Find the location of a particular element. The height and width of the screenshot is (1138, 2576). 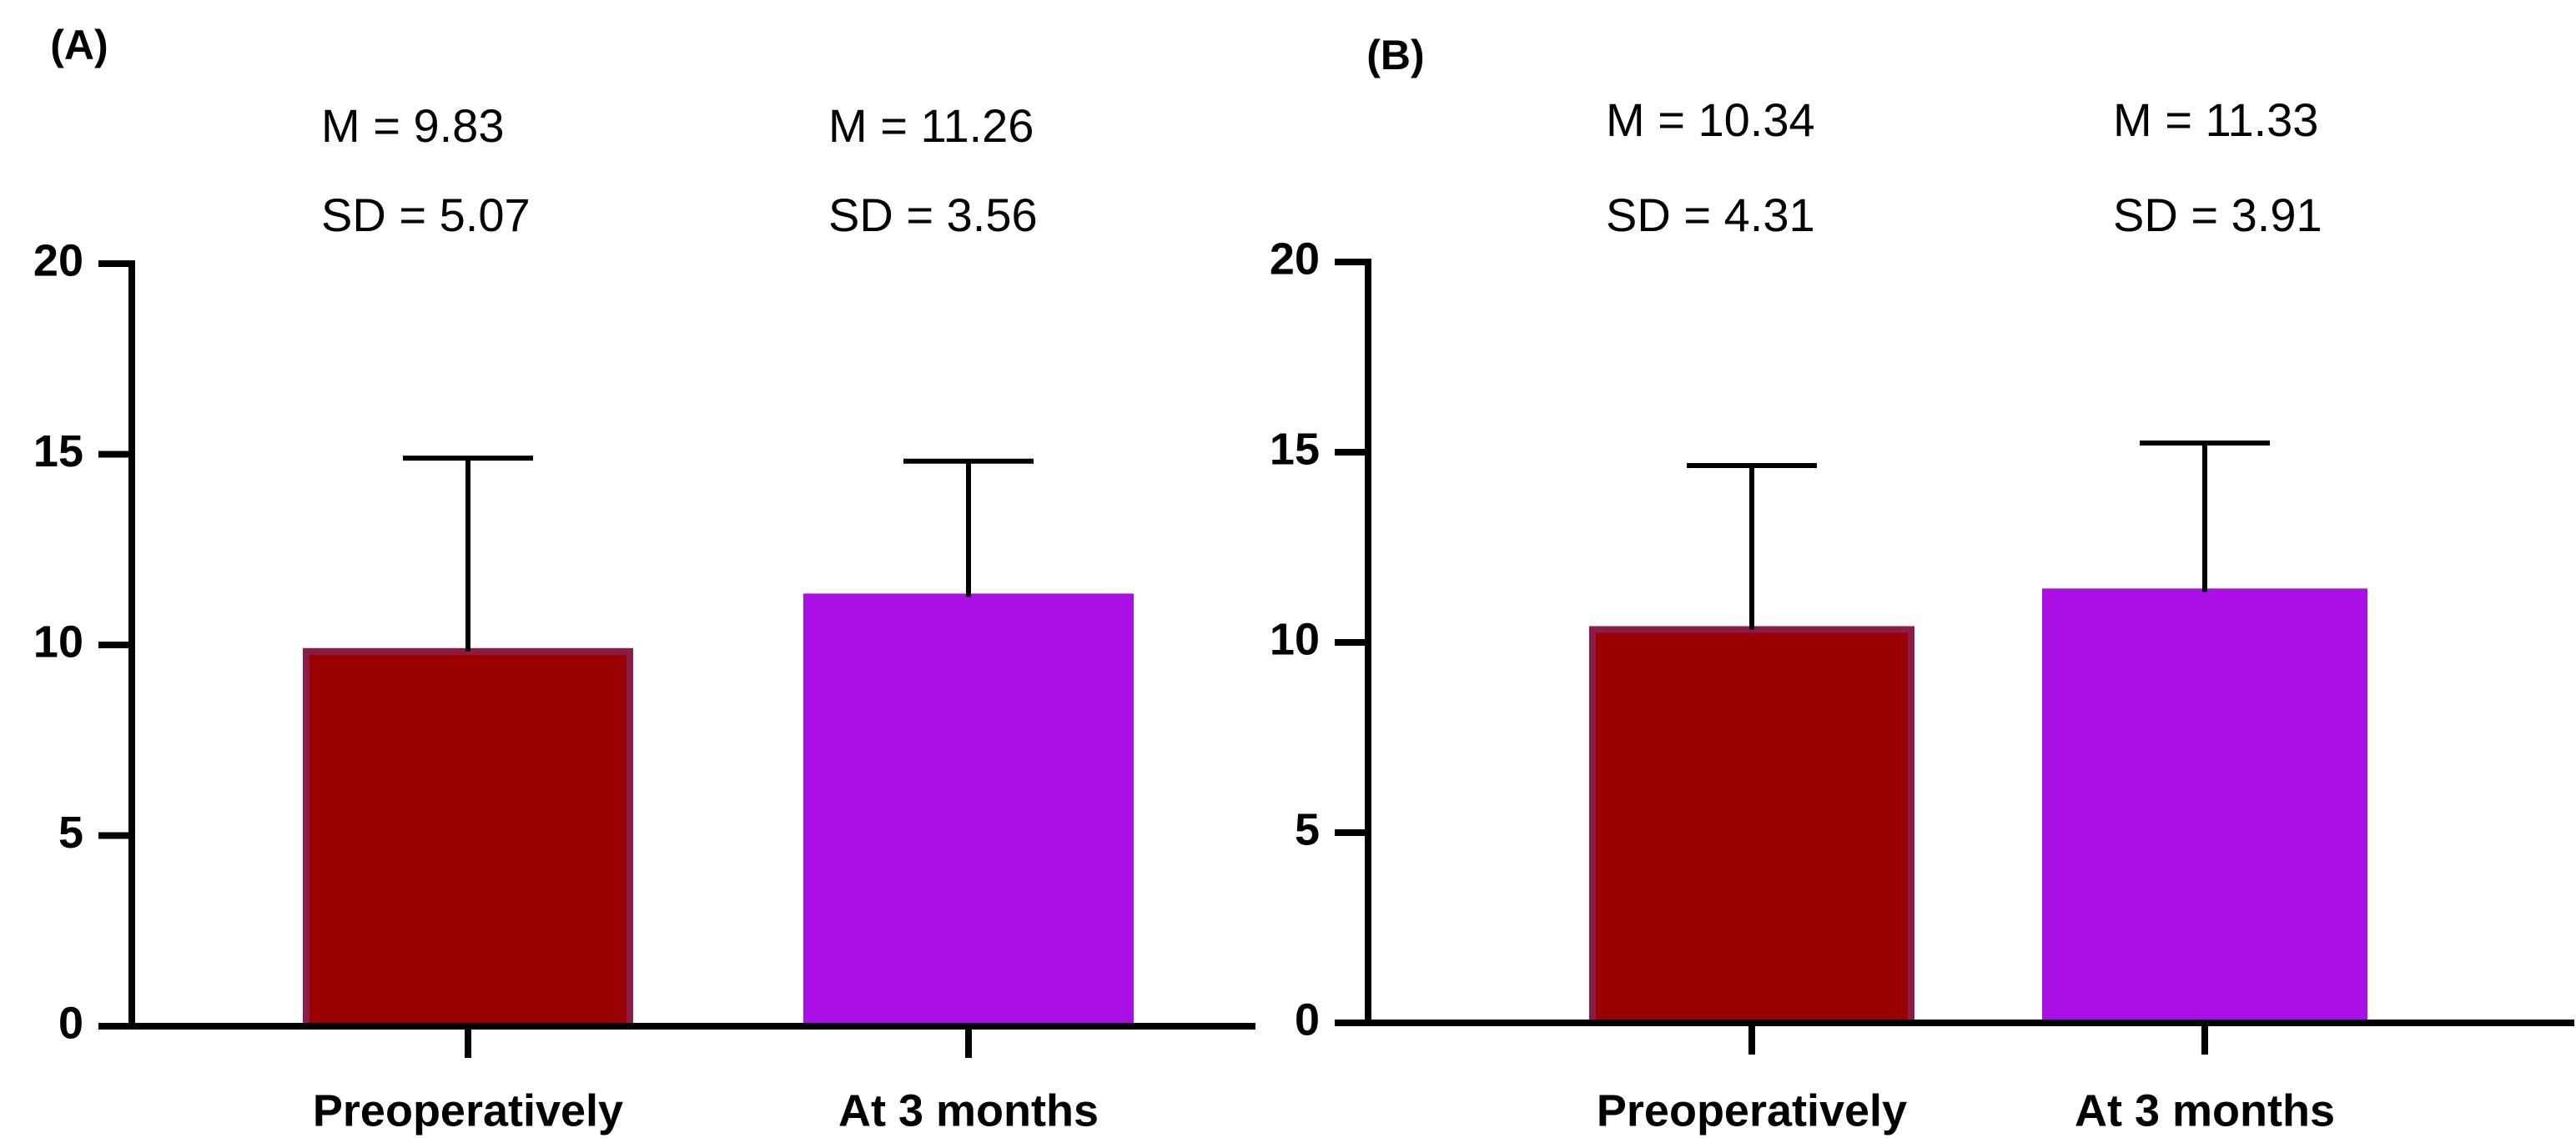

sd-annotation: SD = 5.07 is located at coordinates (426, 215).